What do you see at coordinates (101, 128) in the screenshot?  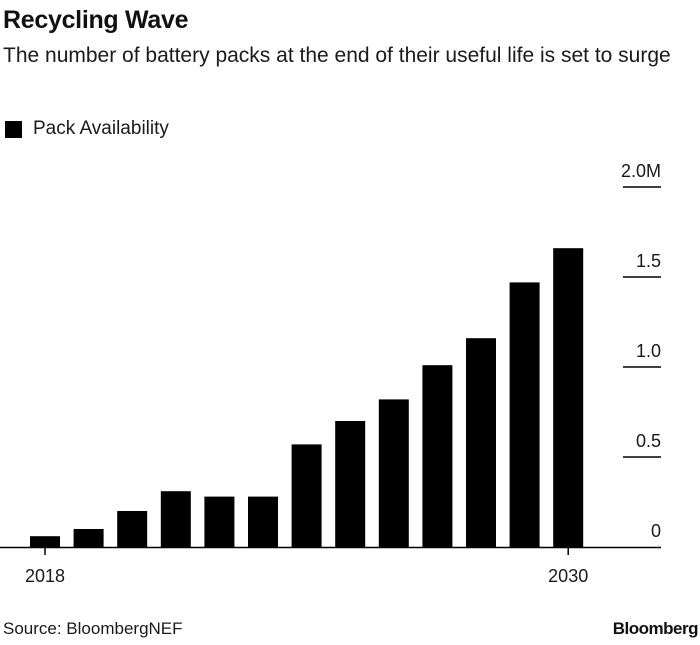 I see `legend-label: Pack Availability` at bounding box center [101, 128].